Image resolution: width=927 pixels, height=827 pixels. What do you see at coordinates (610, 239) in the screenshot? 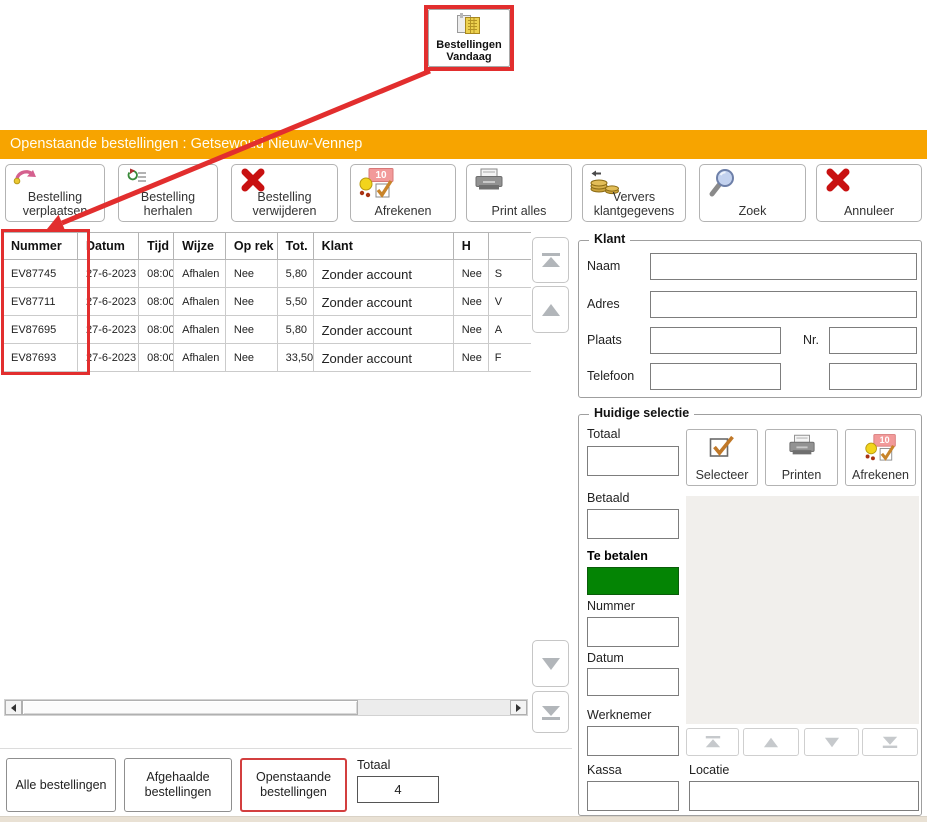
I see `klant-panel-title: Klant` at bounding box center [610, 239].